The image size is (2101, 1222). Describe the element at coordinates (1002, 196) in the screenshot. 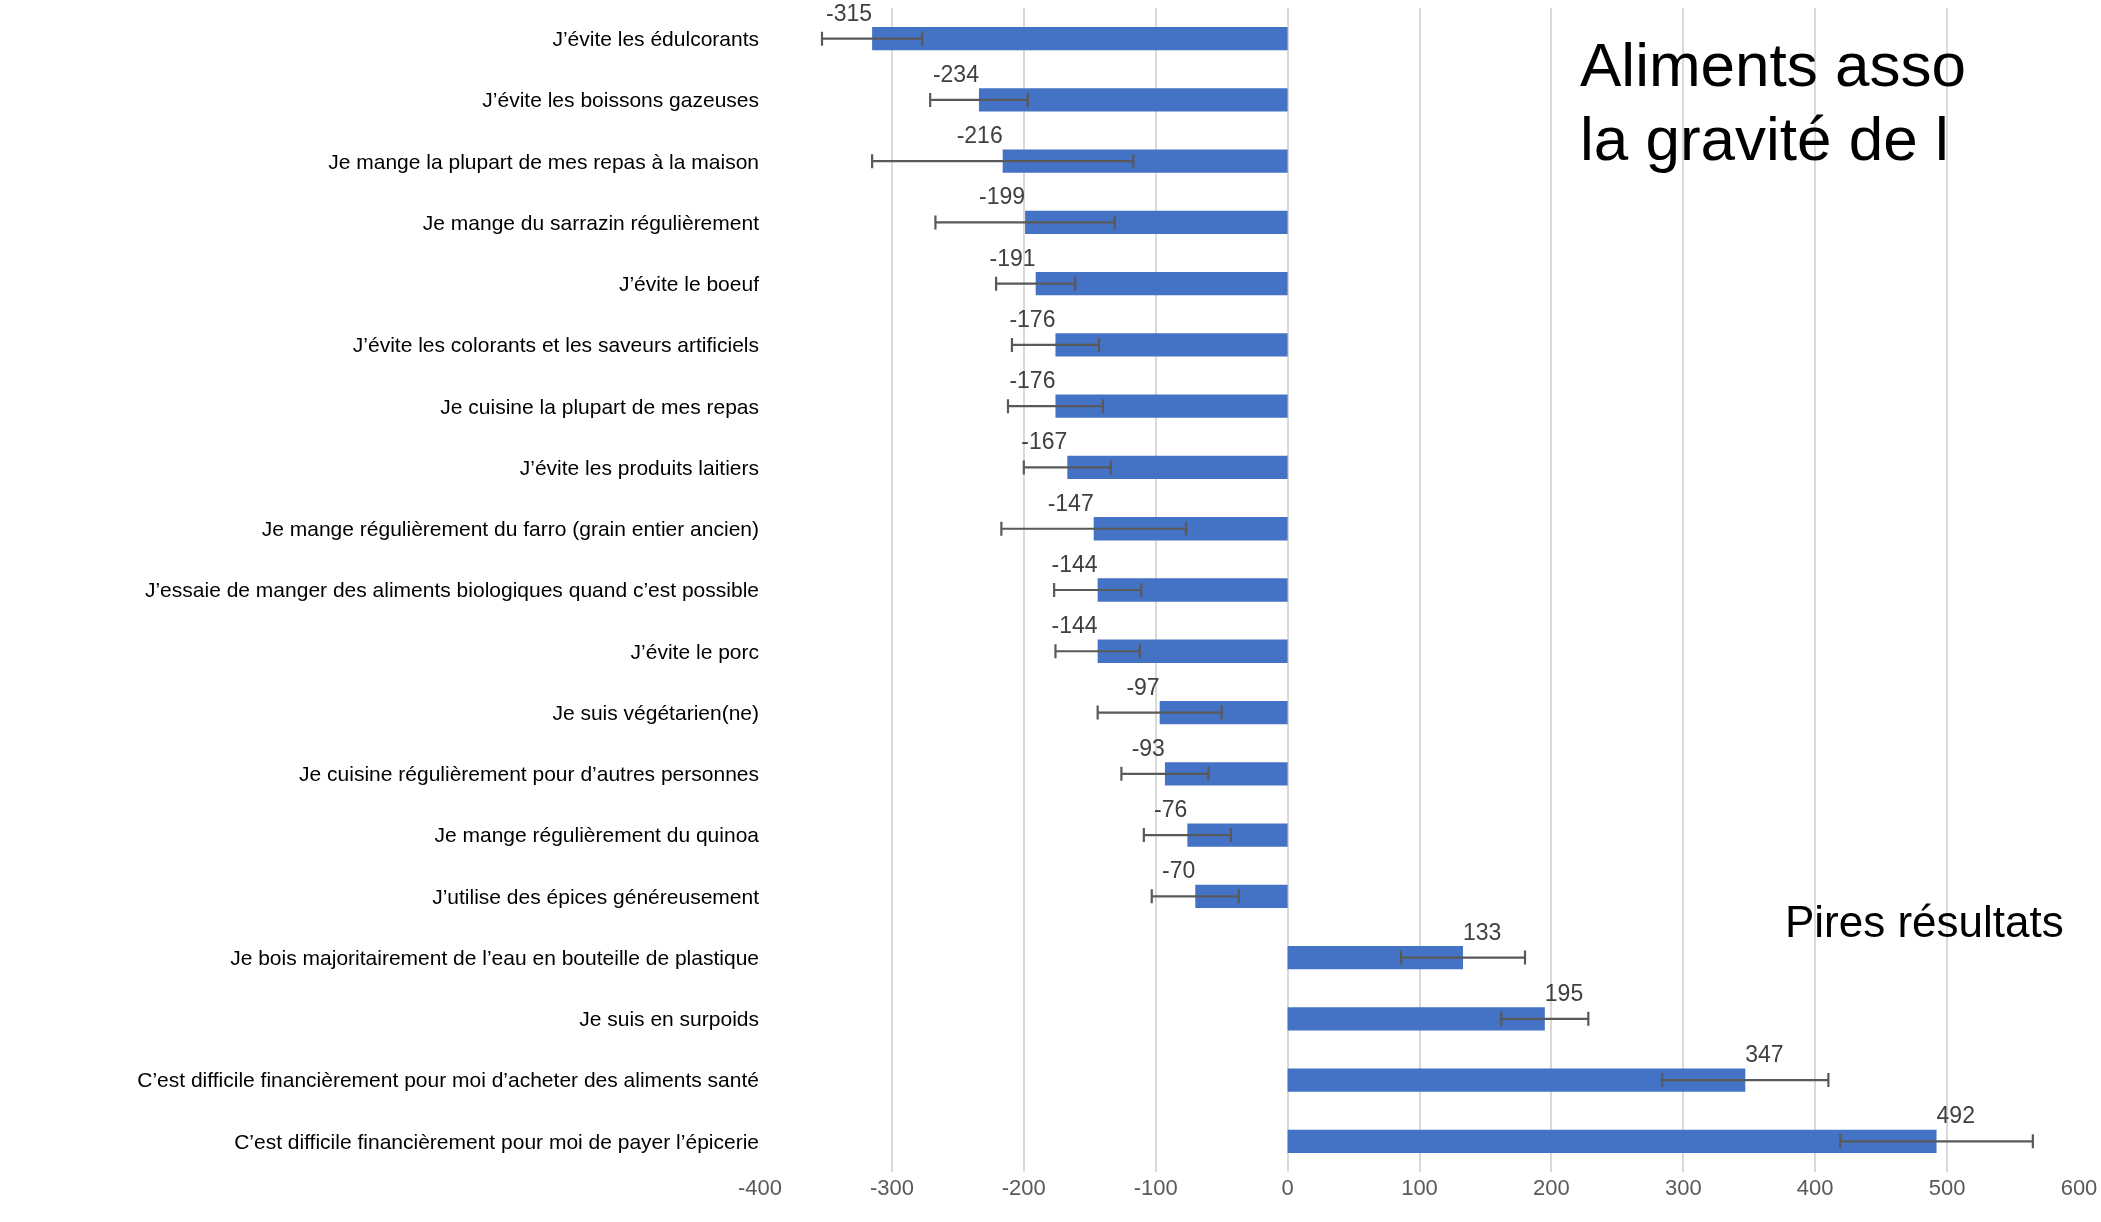

I see `data-label: -199` at that location.